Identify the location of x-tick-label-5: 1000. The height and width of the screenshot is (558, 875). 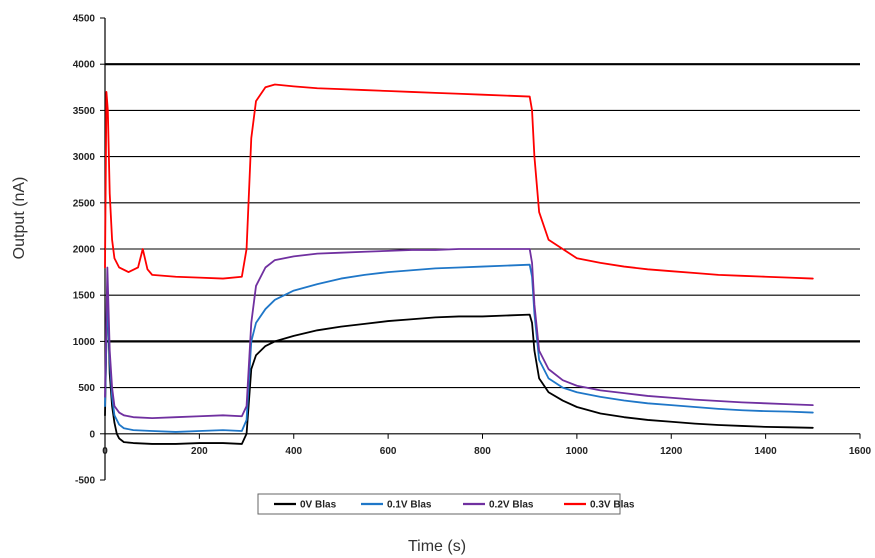
(577, 451).